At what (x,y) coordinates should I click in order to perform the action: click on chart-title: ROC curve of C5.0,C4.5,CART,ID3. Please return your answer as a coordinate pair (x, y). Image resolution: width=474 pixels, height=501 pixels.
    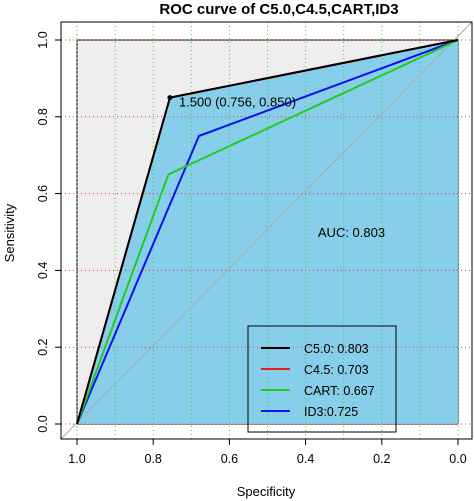
    Looking at the image, I should click on (278, 9).